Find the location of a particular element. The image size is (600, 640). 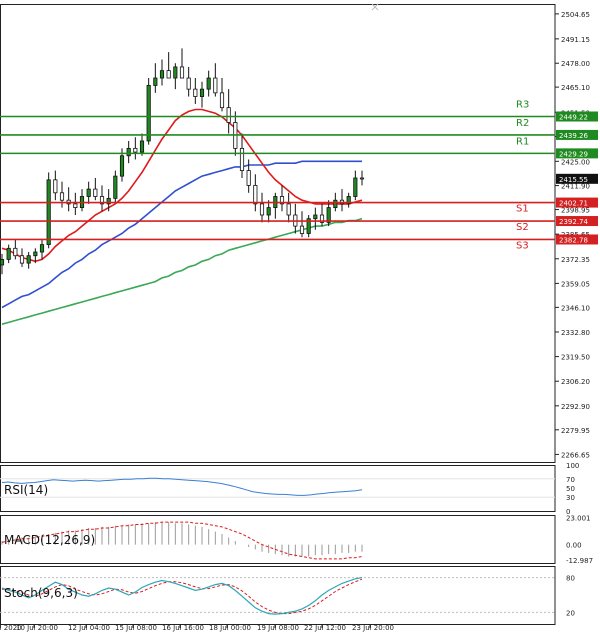

level-s2-value: 2392.74 is located at coordinates (573, 222).